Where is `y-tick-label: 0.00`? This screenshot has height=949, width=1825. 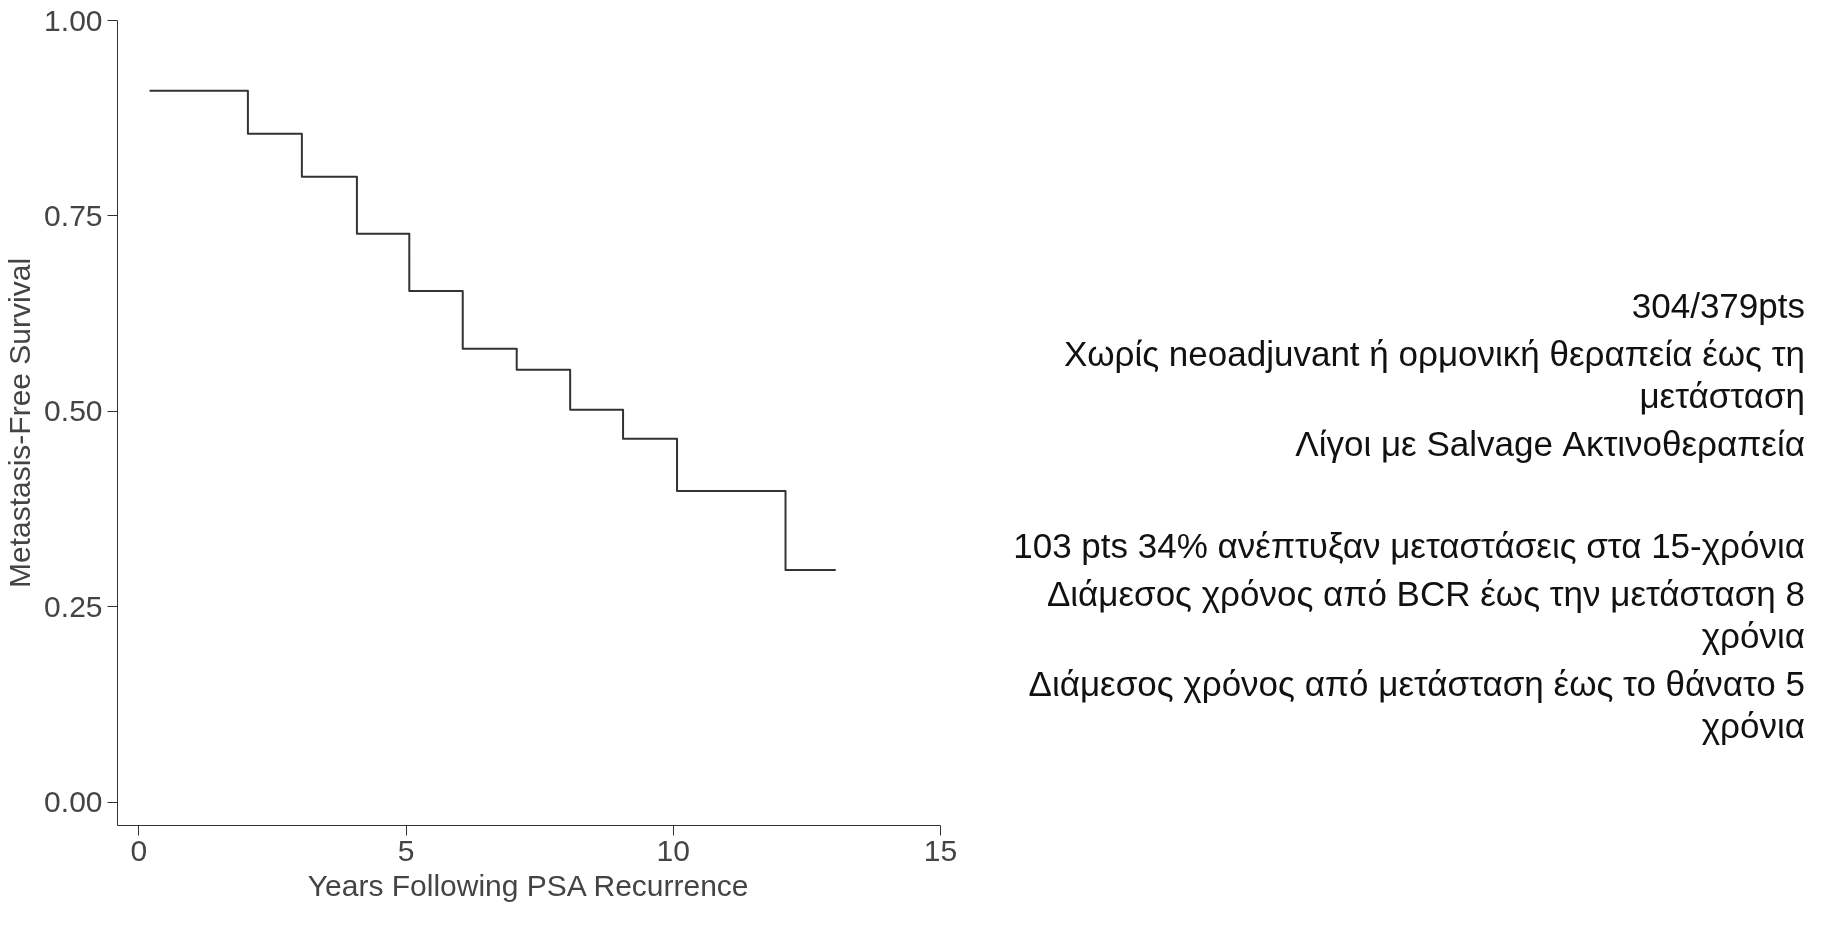 y-tick-label: 0.00 is located at coordinates (73, 802).